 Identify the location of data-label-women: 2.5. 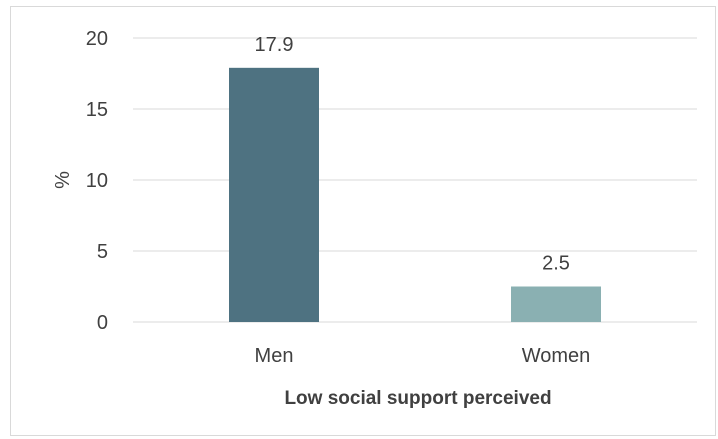
(556, 264).